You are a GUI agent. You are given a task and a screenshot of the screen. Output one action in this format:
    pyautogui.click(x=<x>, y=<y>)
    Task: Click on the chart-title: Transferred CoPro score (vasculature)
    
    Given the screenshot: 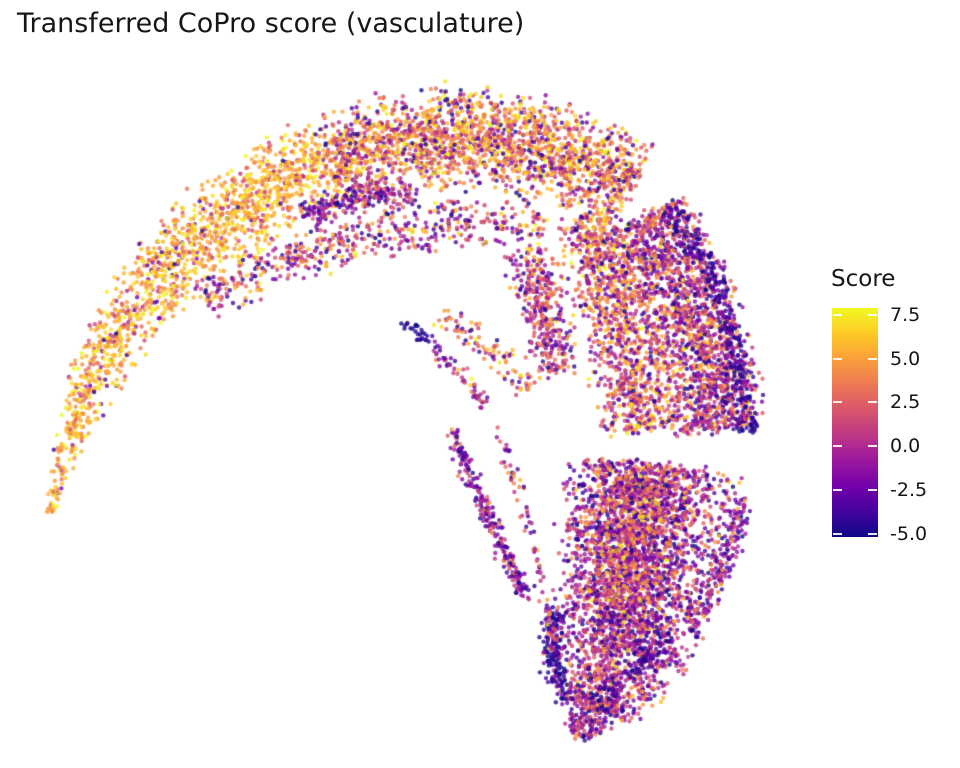 What is the action you would take?
    pyautogui.click(x=271, y=23)
    